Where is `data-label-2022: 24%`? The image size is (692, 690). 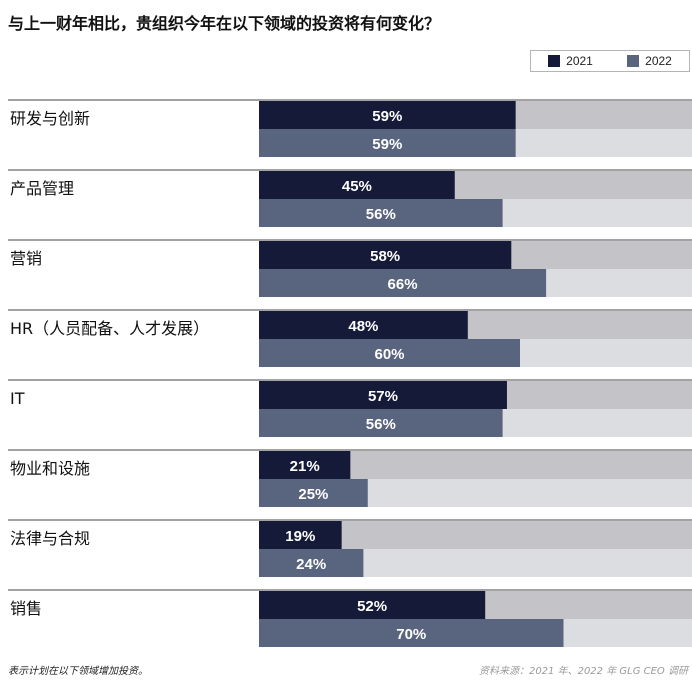 data-label-2022: 24% is located at coordinates (311, 564).